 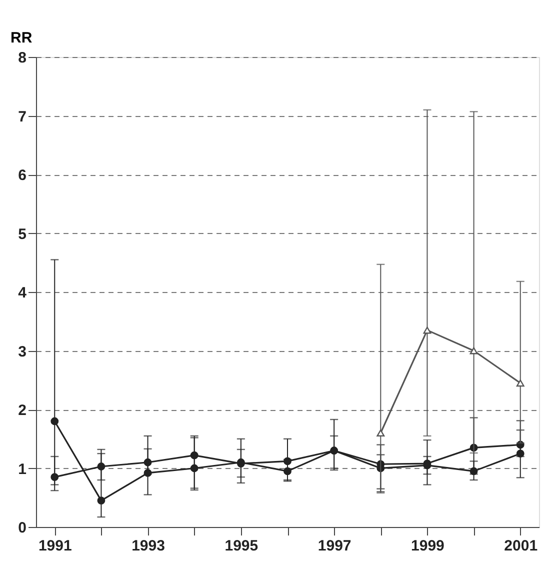 I want to click on x-tick-label: 1995, so click(x=241, y=546).